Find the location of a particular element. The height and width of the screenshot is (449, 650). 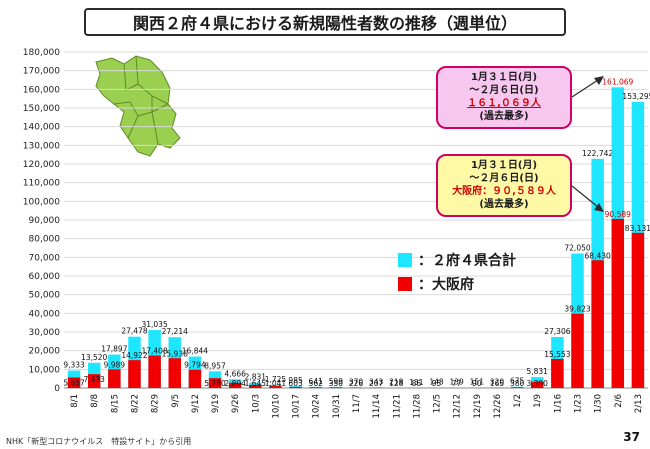

data-label-osaka: 15,553 is located at coordinates (557, 354).